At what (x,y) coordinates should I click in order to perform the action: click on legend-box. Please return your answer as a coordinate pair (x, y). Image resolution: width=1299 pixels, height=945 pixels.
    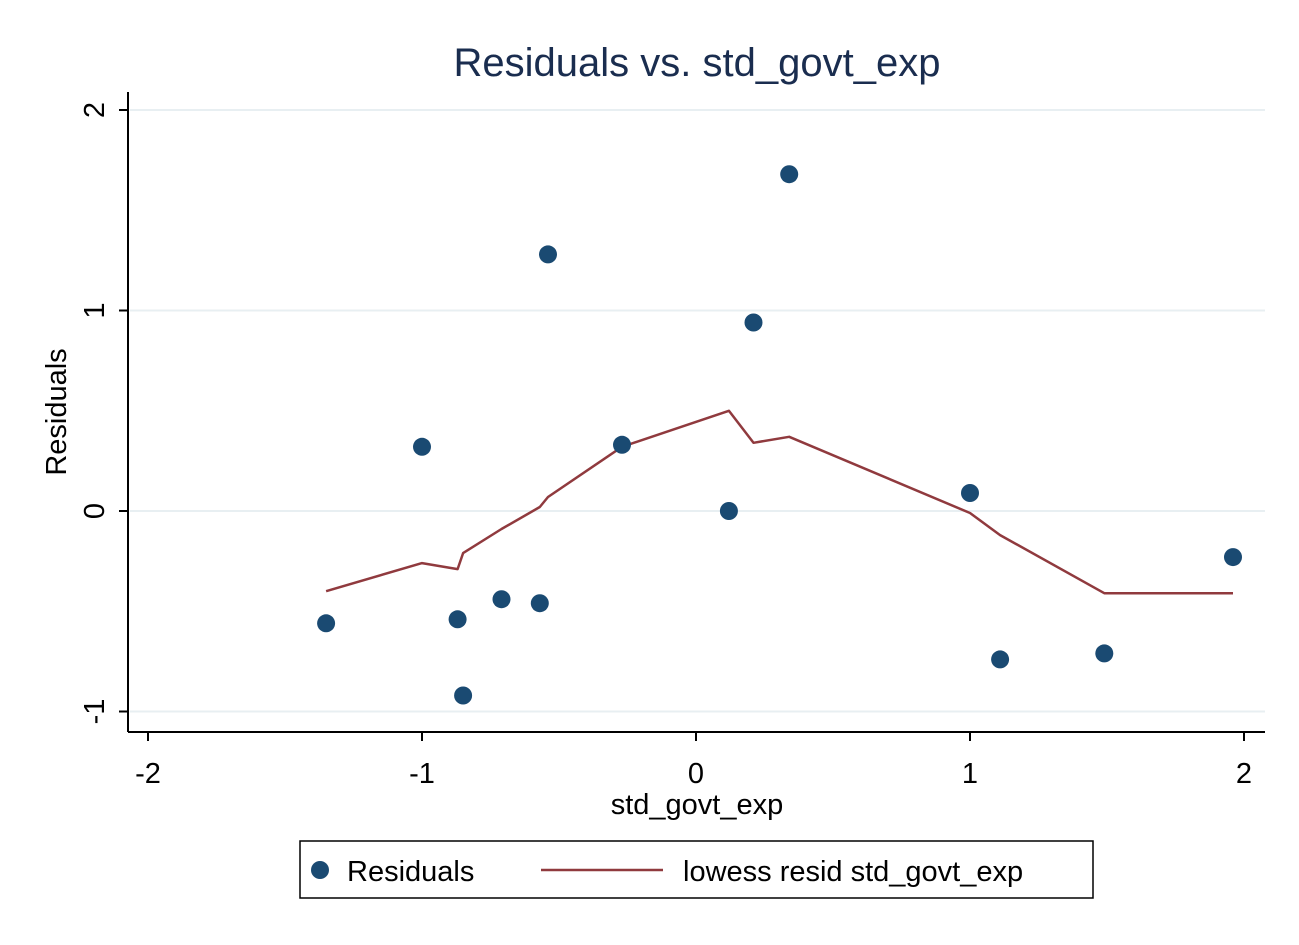
    Looking at the image, I should click on (696, 869).